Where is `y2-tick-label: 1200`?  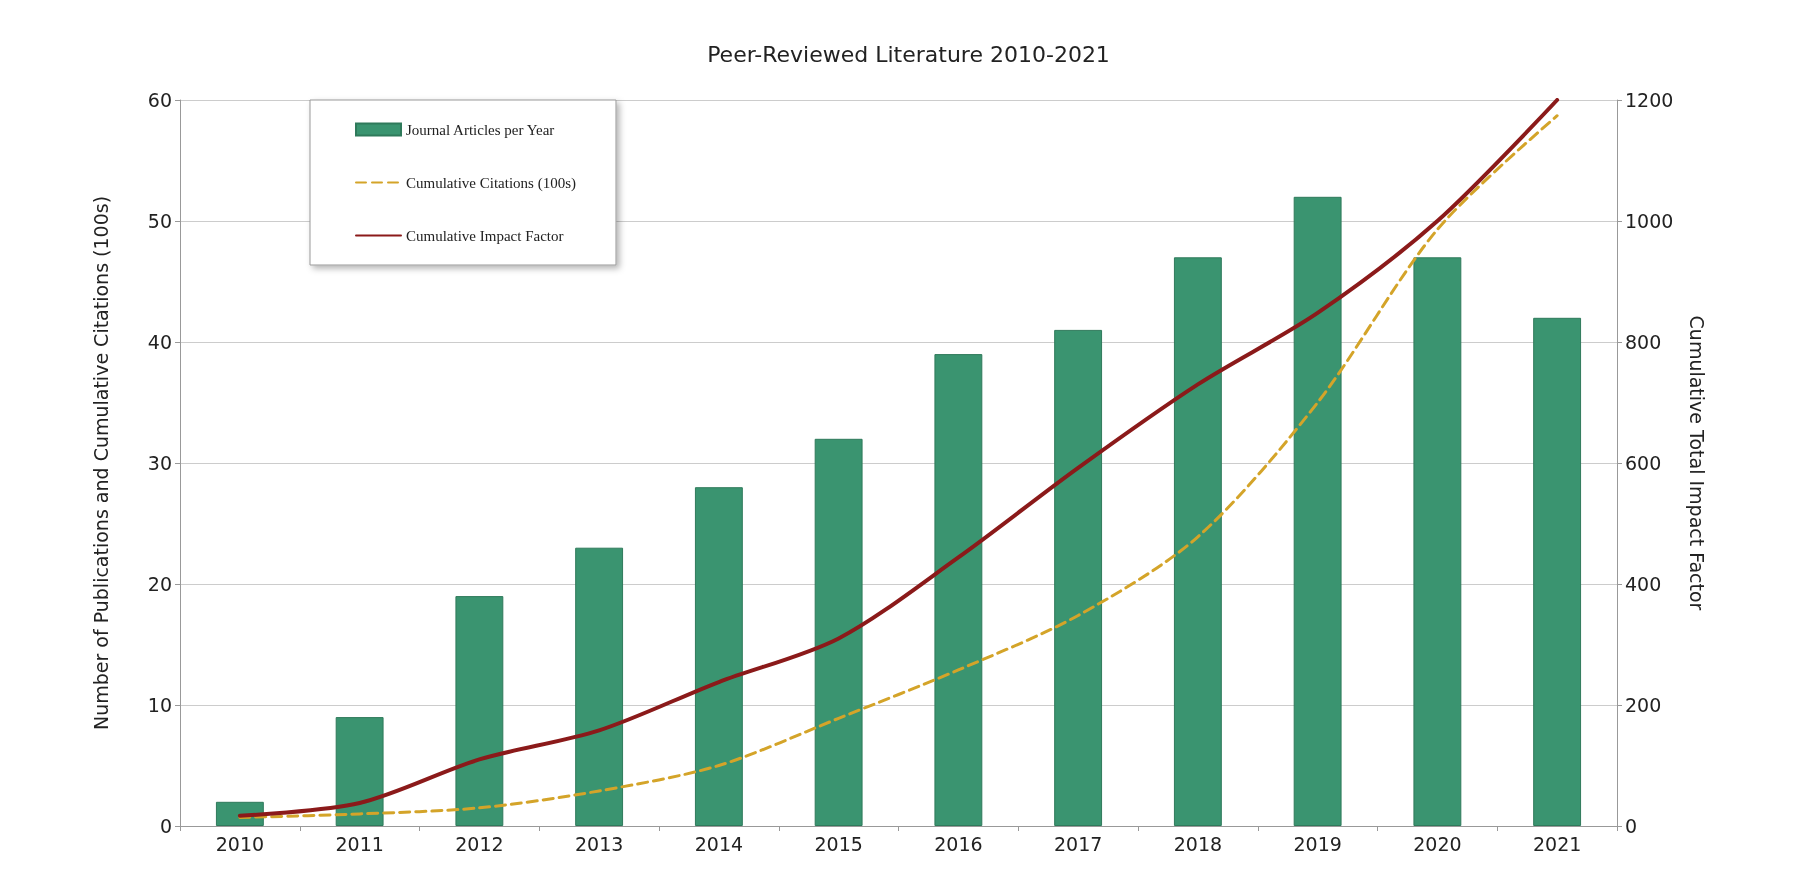
y2-tick-label: 1200 is located at coordinates (1649, 100).